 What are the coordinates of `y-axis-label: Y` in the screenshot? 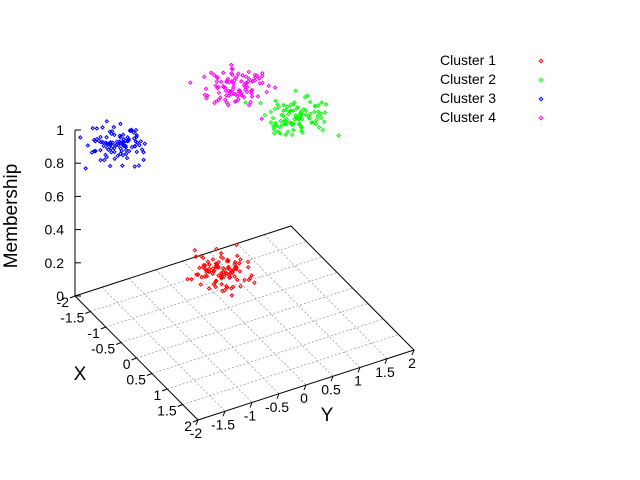 It's located at (327, 415).